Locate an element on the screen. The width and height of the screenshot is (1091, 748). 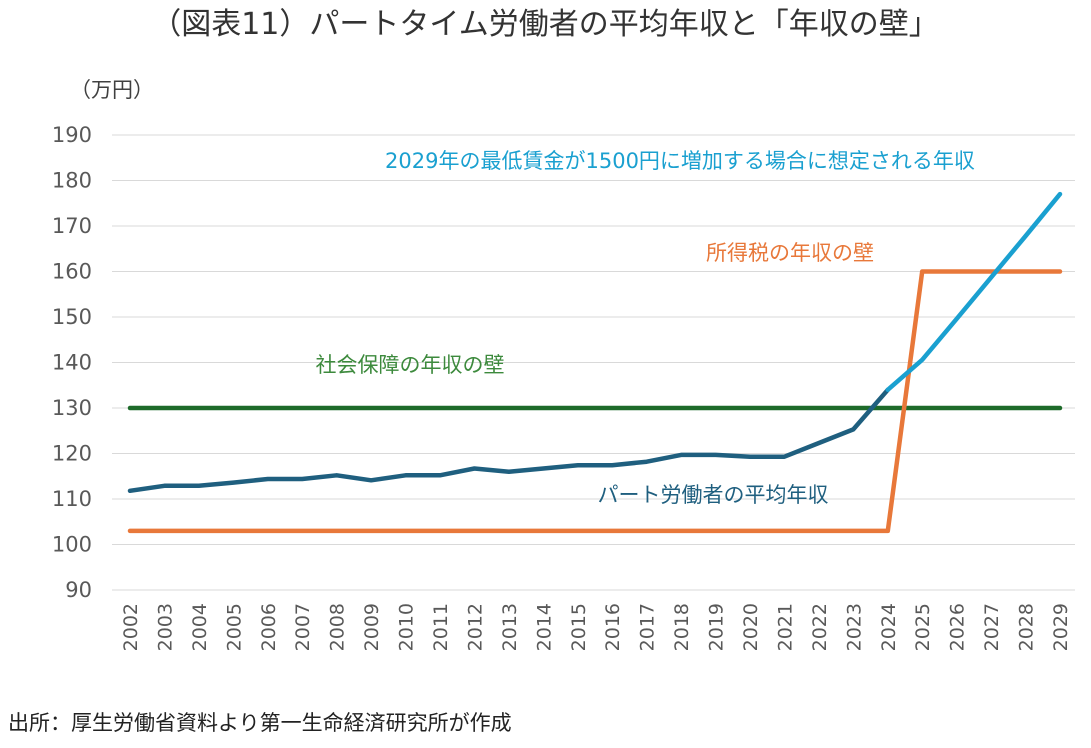
x-tick-label: 2015 is located at coordinates (579, 627).